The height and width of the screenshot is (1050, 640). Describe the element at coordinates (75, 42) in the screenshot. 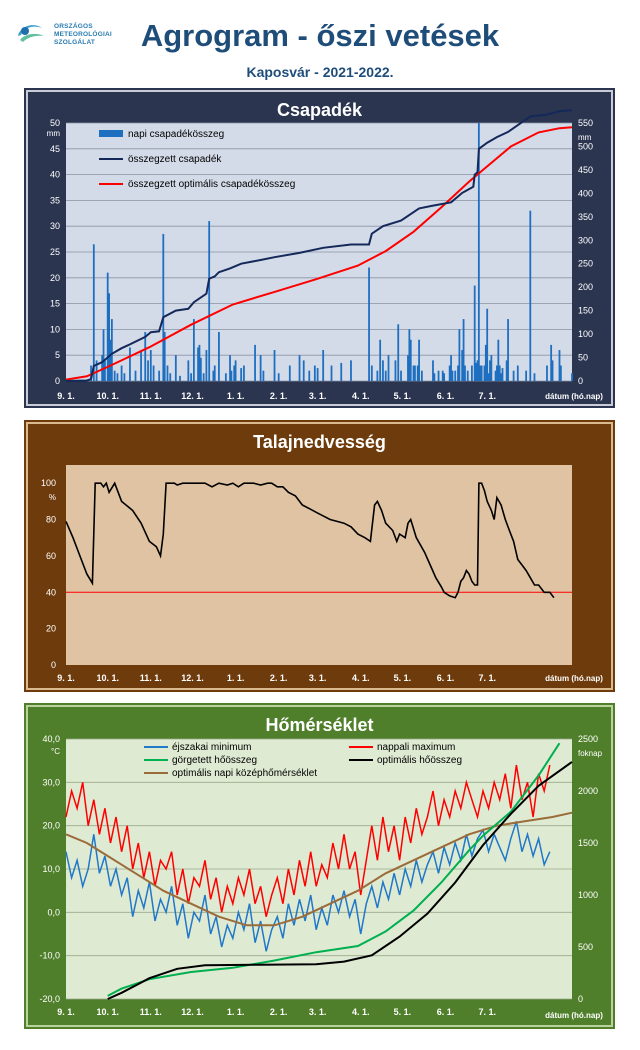

I see `logo-line-3: SZOLGÁLAT` at that location.